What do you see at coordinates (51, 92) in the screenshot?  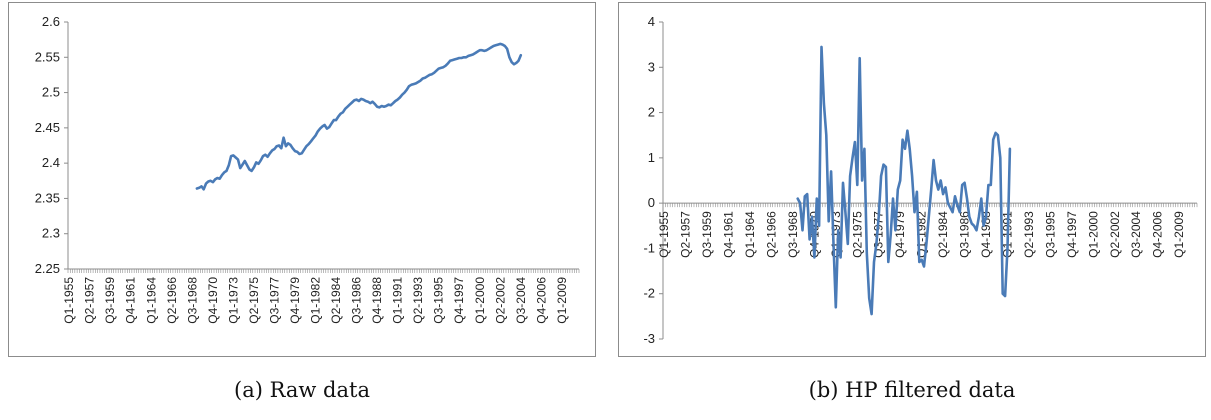 I see `y-tick-label: 2.5` at bounding box center [51, 92].